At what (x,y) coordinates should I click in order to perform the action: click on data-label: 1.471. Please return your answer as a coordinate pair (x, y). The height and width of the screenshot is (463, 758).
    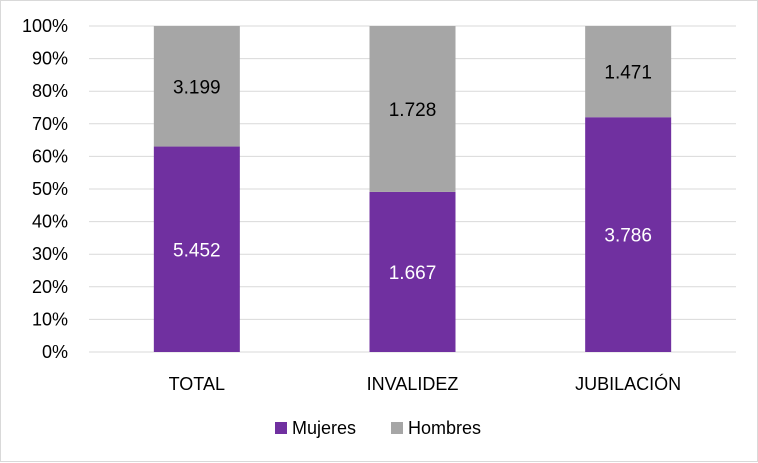
    Looking at the image, I should click on (628, 73).